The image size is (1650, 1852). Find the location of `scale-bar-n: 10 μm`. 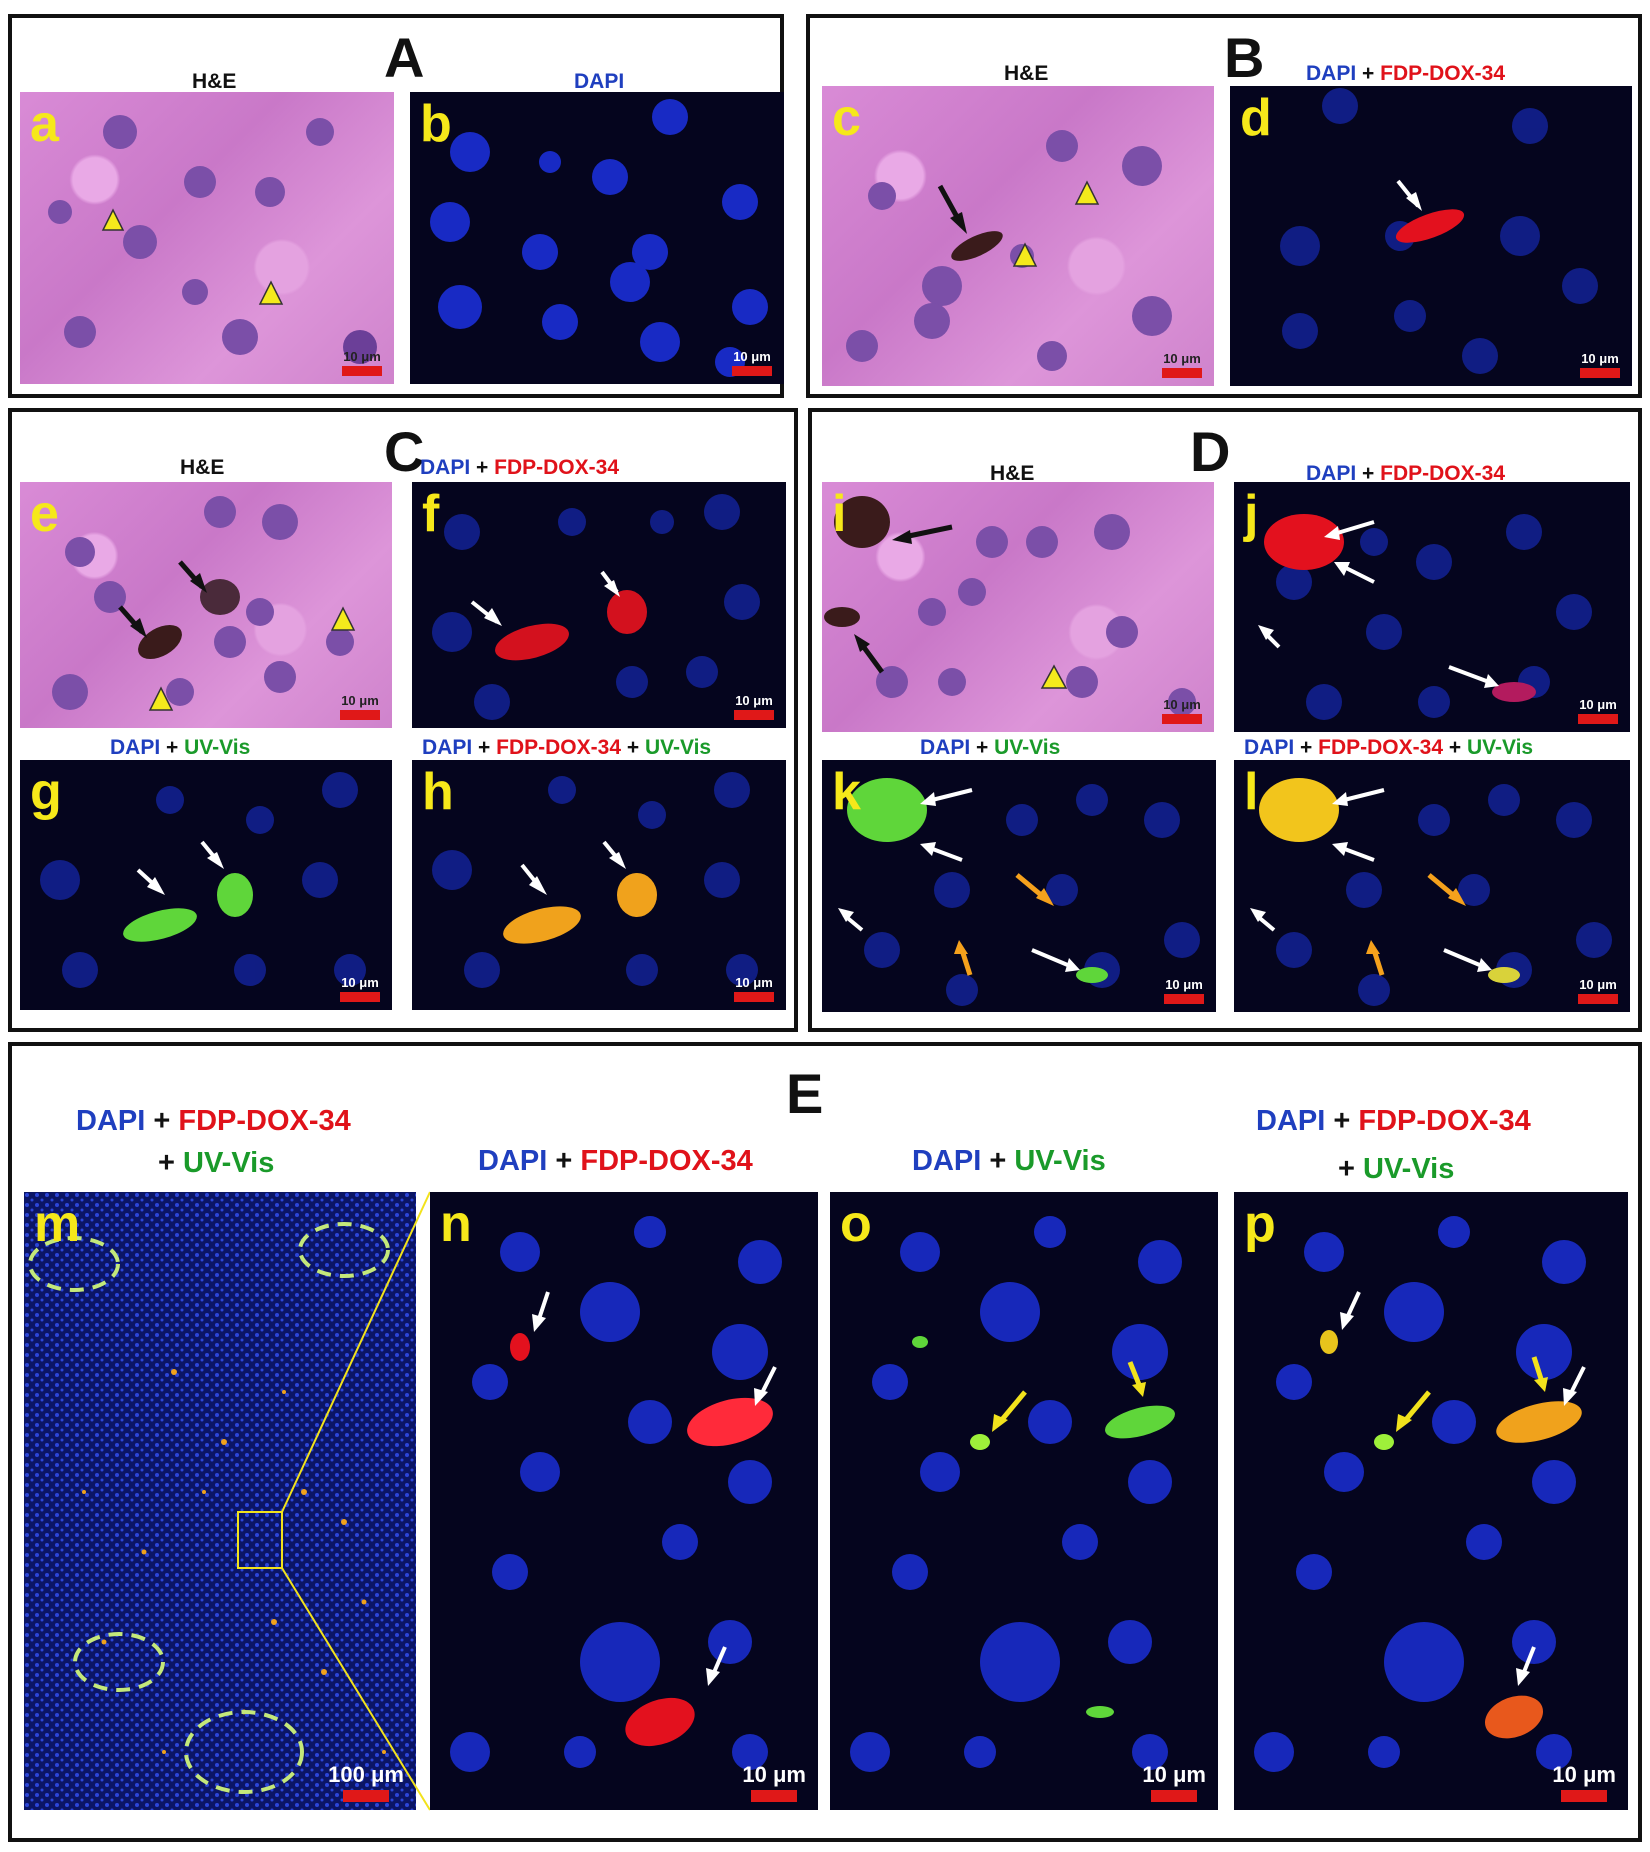

scale-bar-n: 10 μm is located at coordinates (774, 1782).